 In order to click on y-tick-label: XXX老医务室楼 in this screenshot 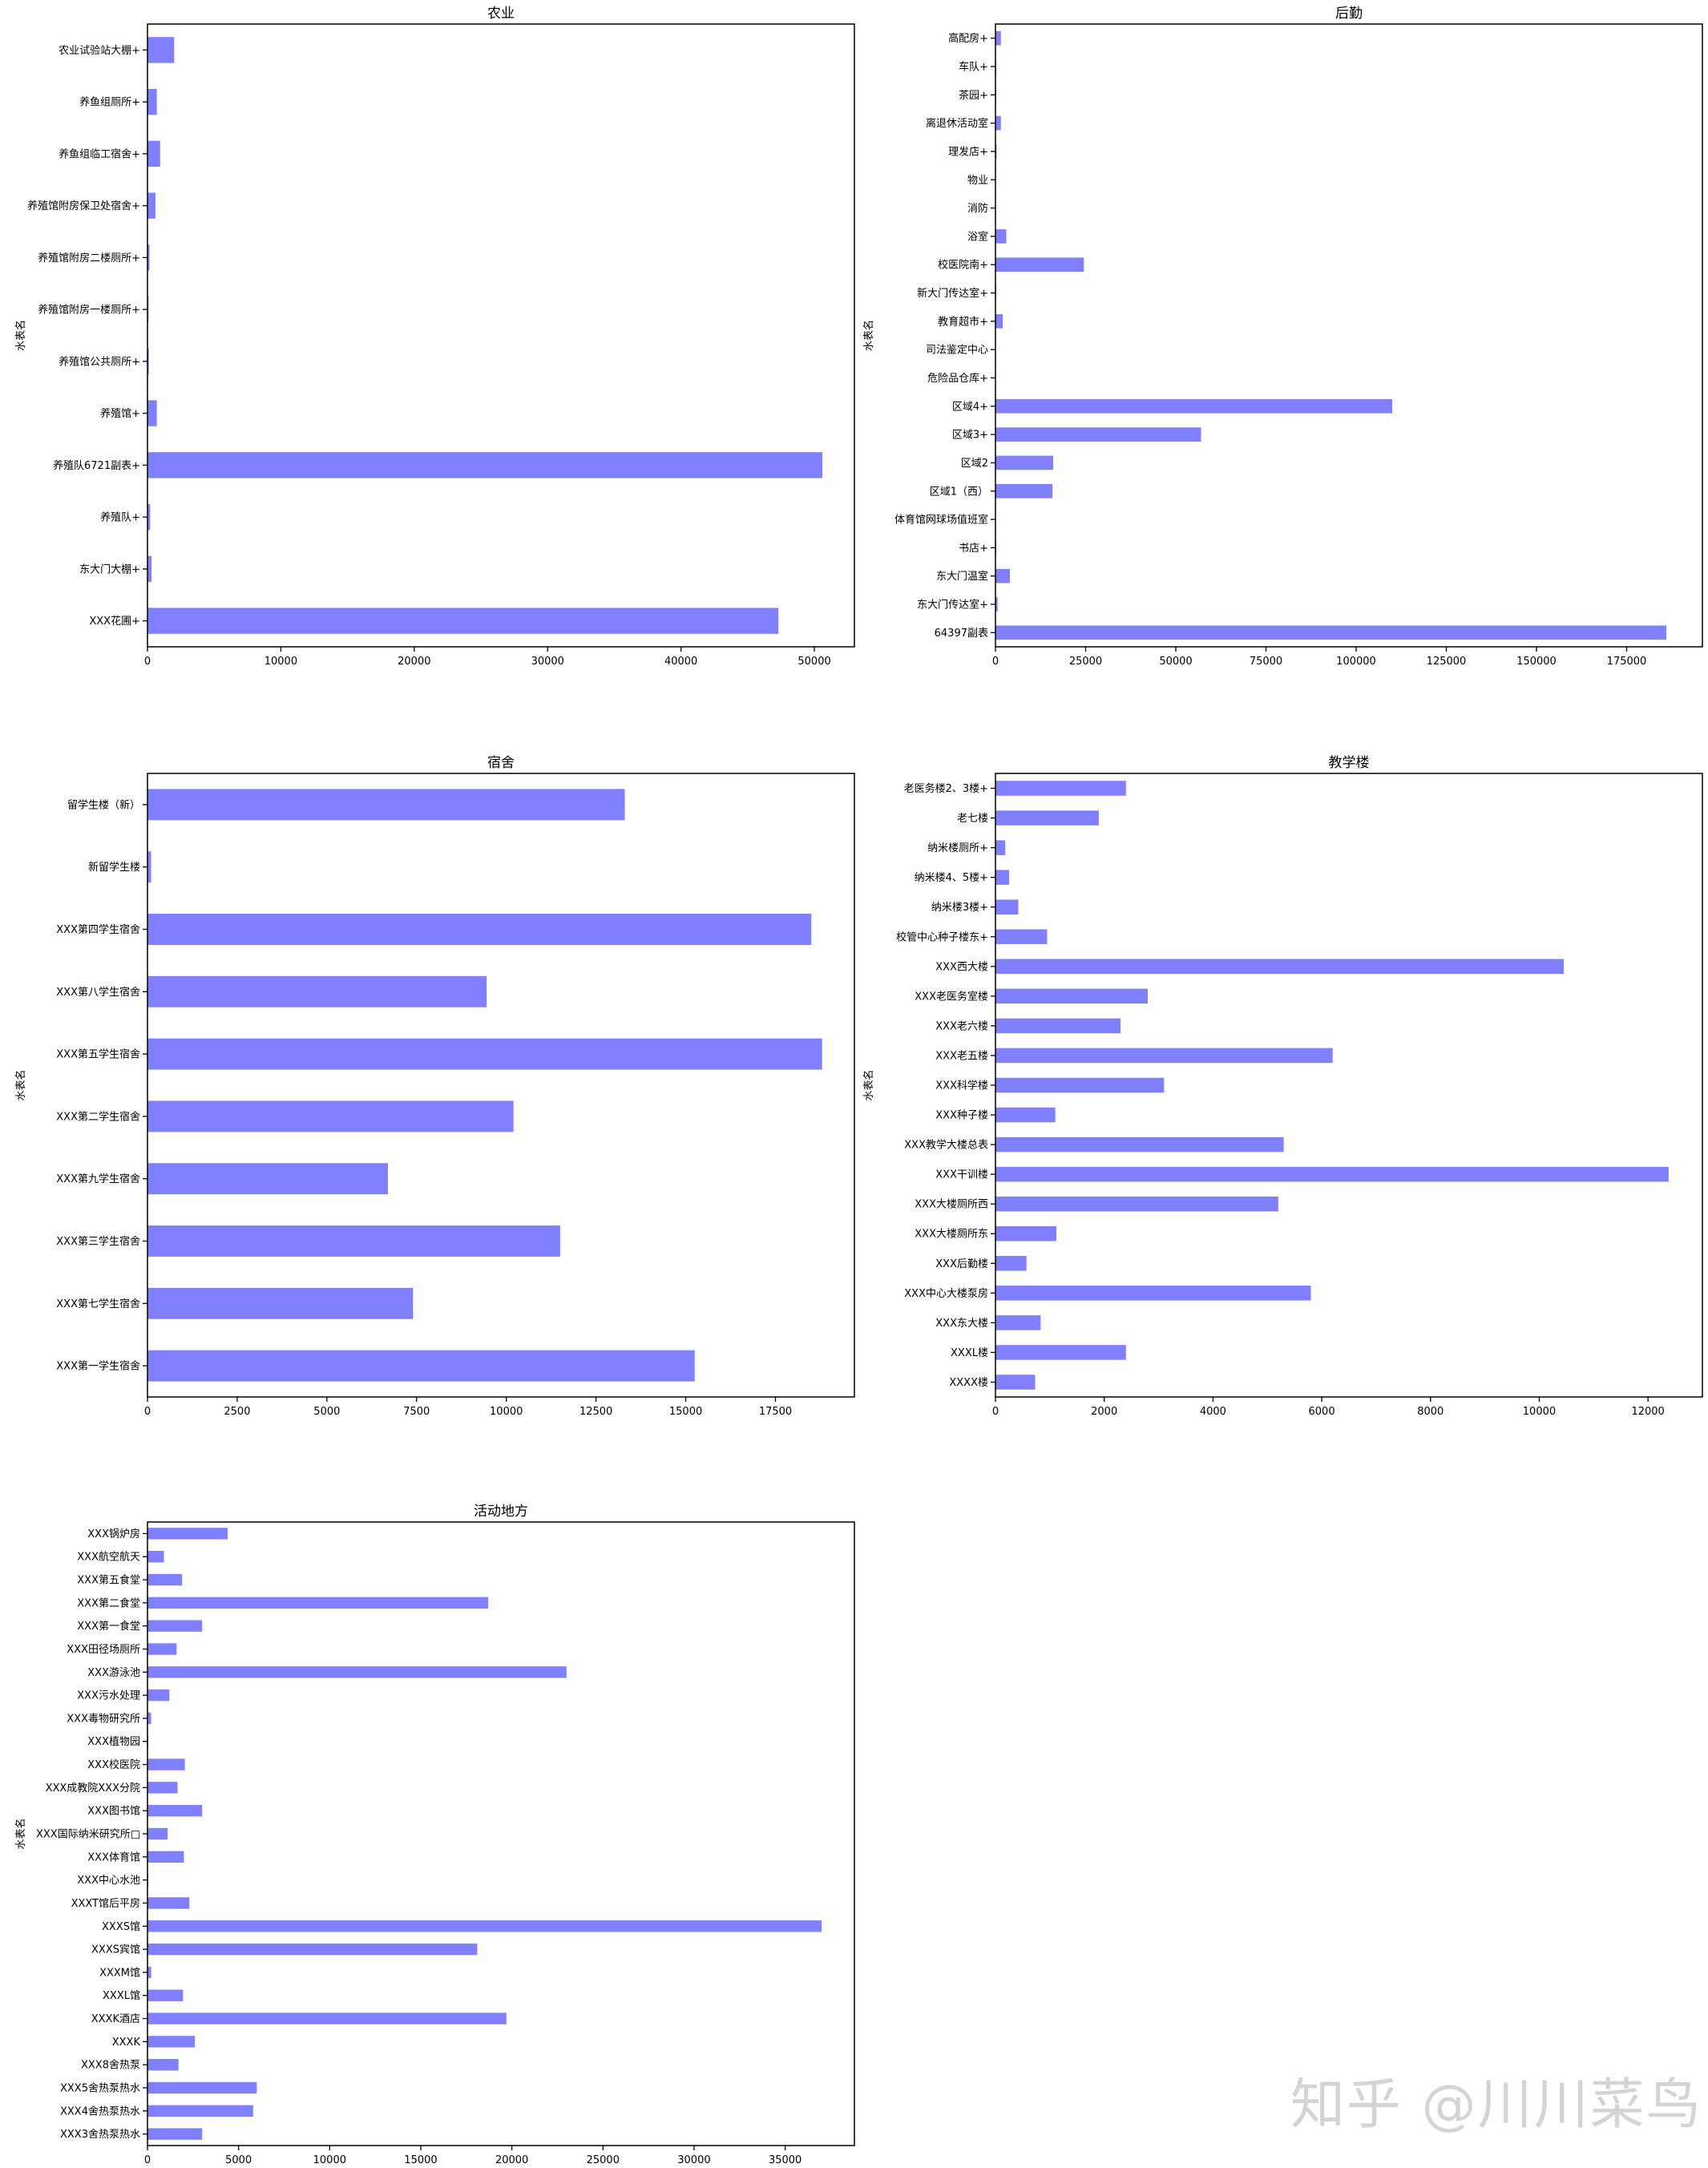, I will do `click(952, 996)`.